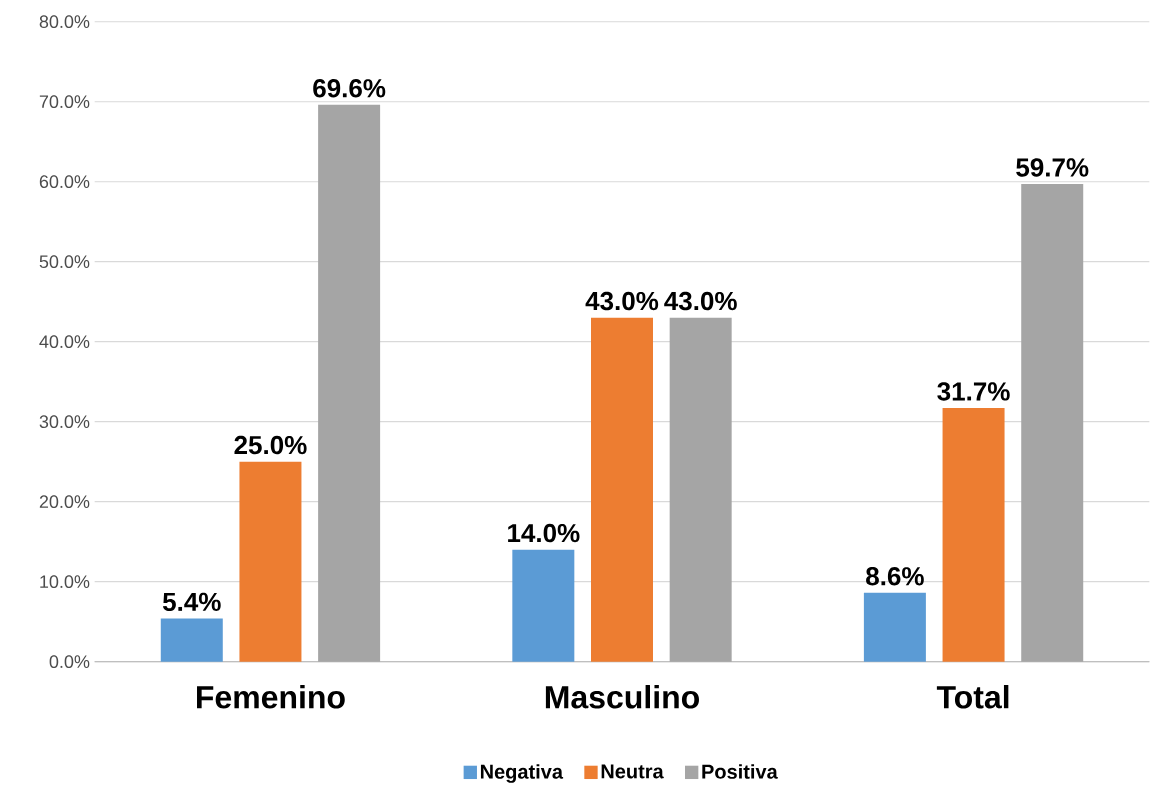  What do you see at coordinates (895, 576) in the screenshot?
I see `data-label: 8.6%` at bounding box center [895, 576].